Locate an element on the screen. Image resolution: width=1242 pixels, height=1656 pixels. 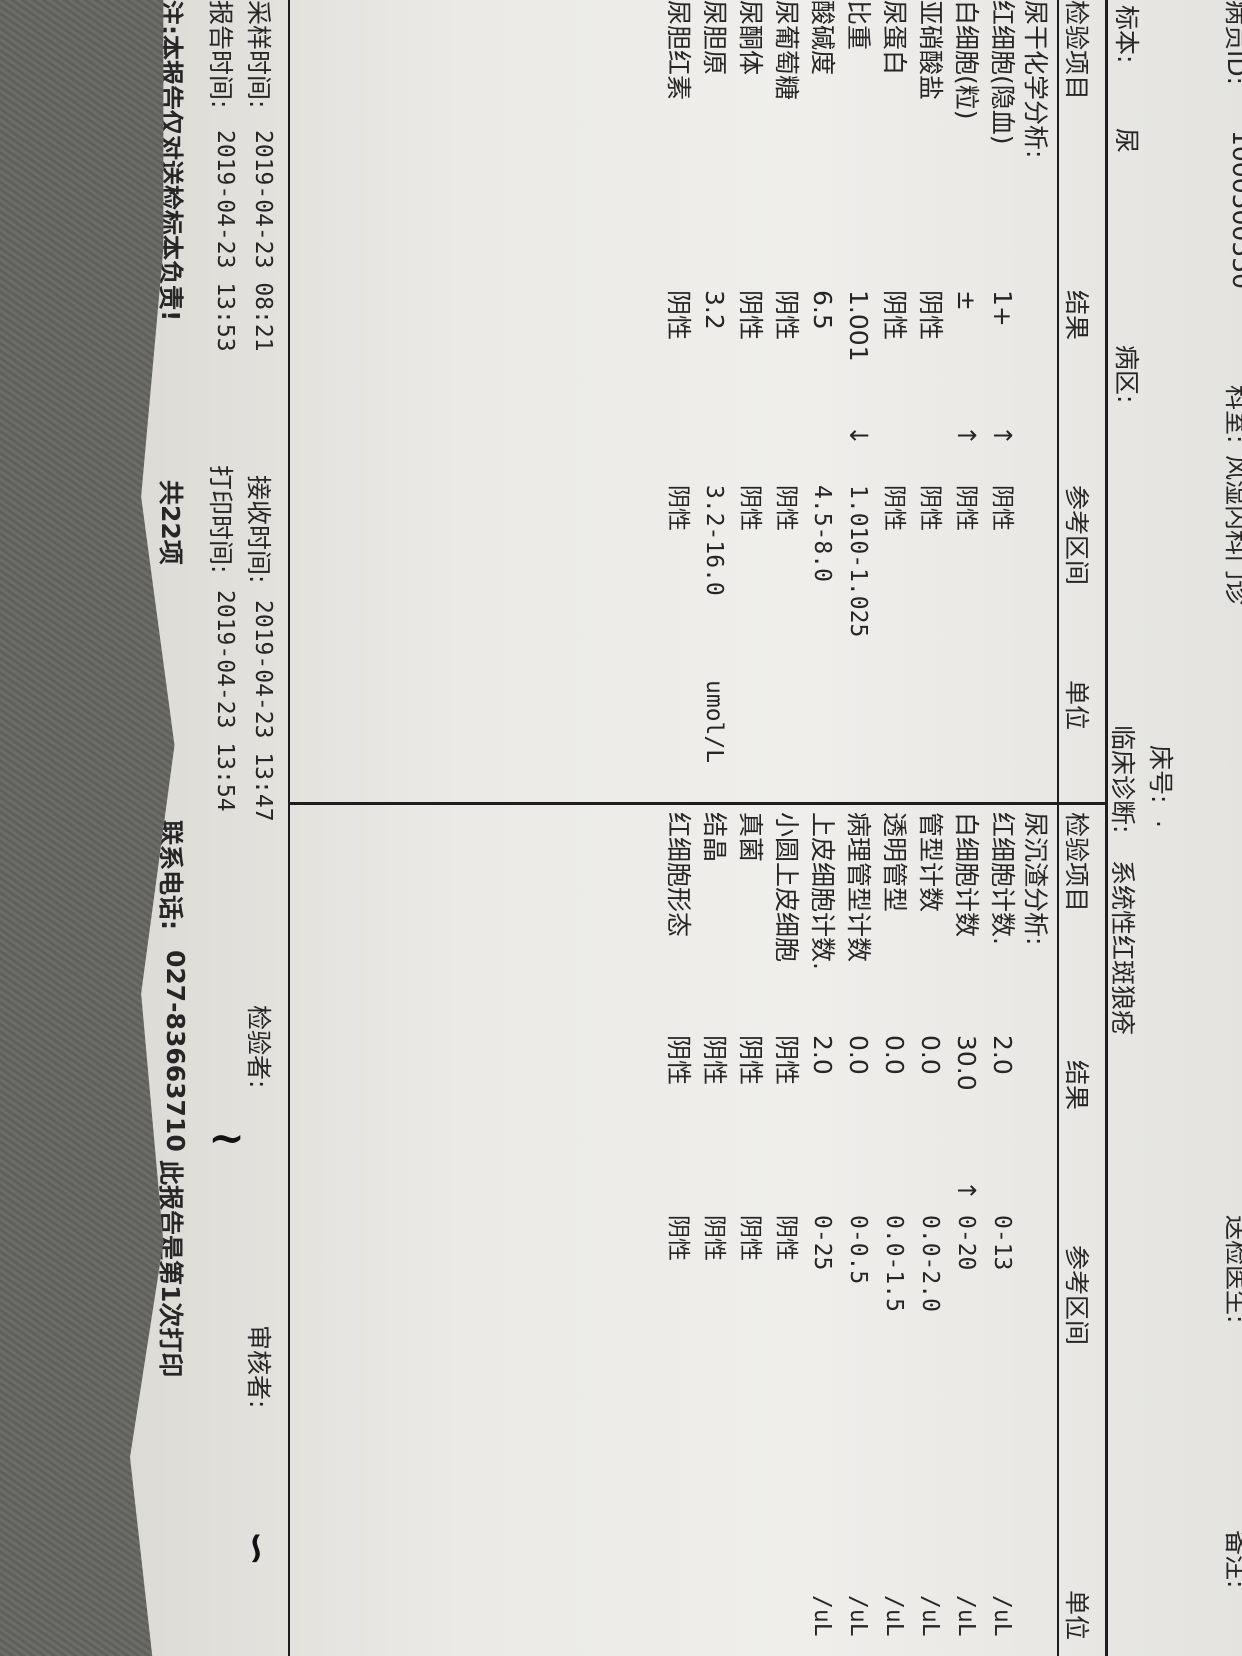
test-item-name: 比重 is located at coordinates (858, 25).